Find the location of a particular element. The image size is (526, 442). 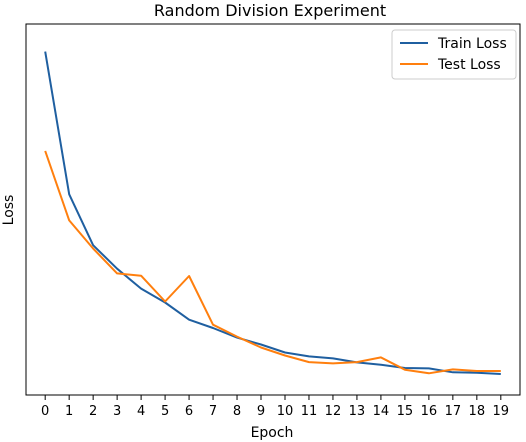

x-axis-label: Epoch is located at coordinates (272, 433).